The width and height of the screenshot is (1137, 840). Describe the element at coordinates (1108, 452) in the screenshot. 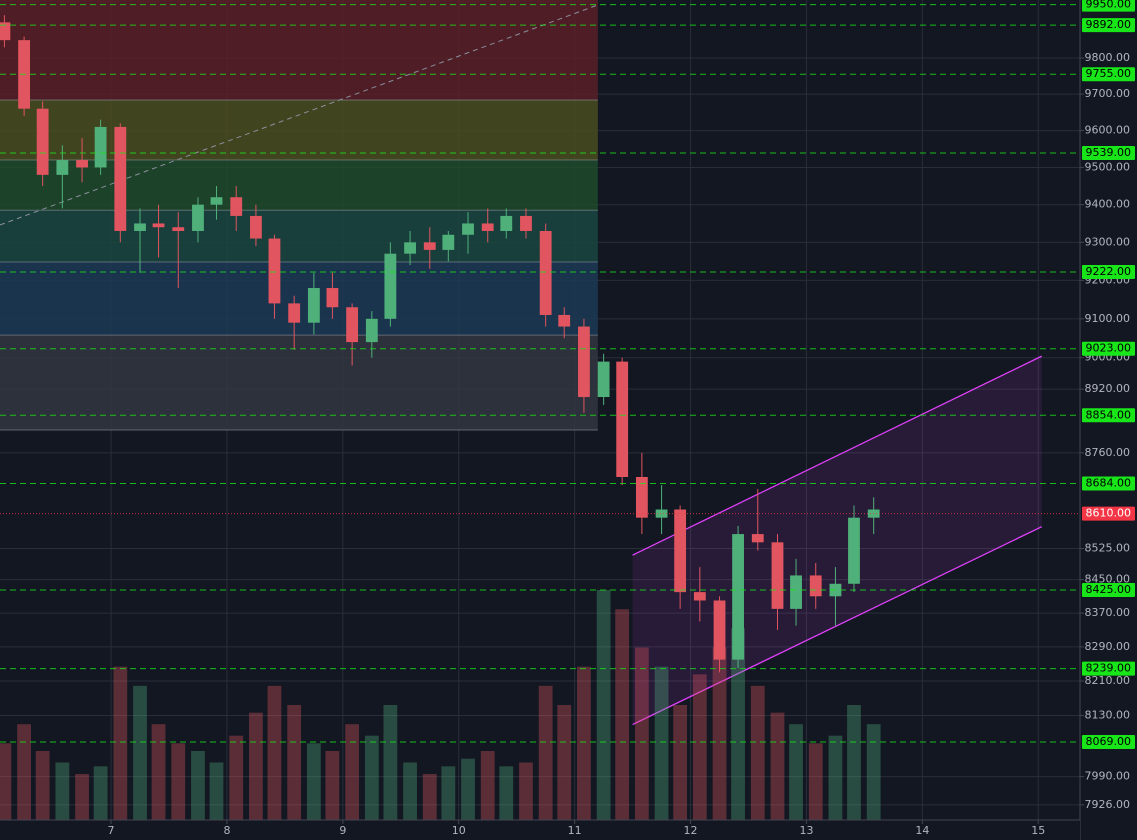

I see `y-tick-label: 8760.00` at that location.